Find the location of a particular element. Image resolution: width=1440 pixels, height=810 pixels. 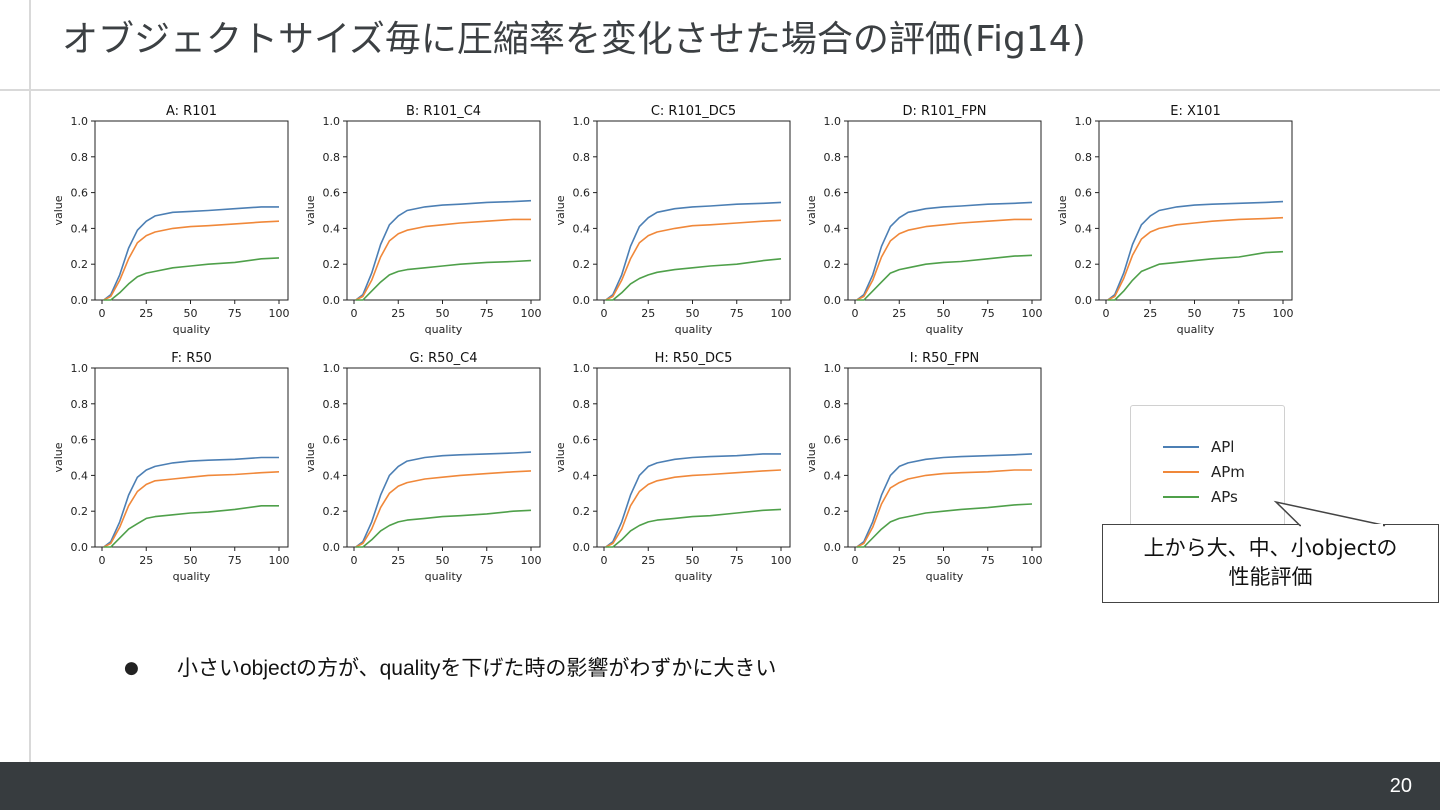

callout-box: 上から大、中、小objectの 性能評価 is located at coordinates (1270, 563).